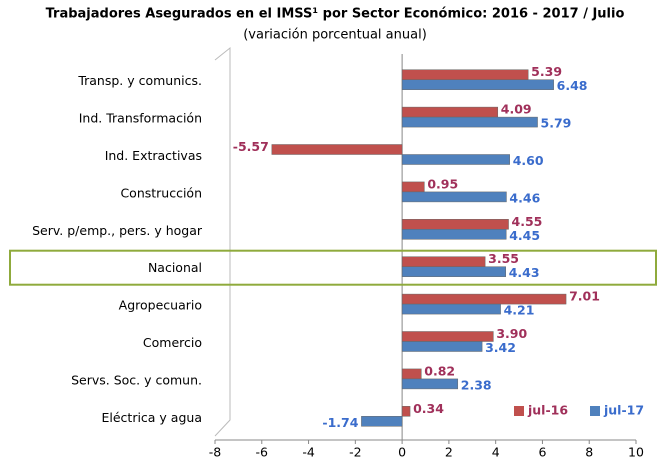  I want to click on y-tick-label: Serv. p/emp., pers. y hogar, so click(117, 230).